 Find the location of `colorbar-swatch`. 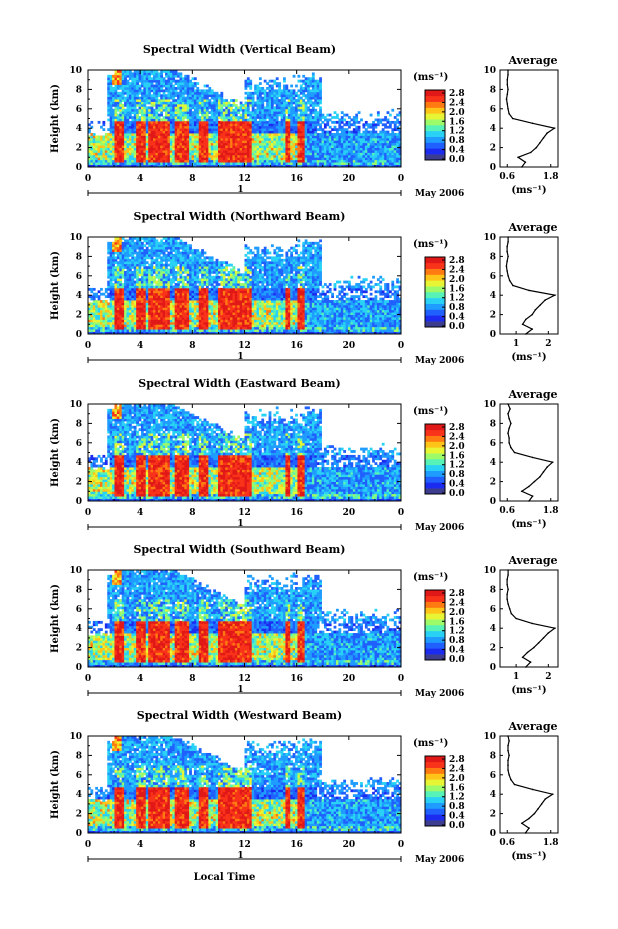

colorbar-swatch is located at coordinates (435, 110).